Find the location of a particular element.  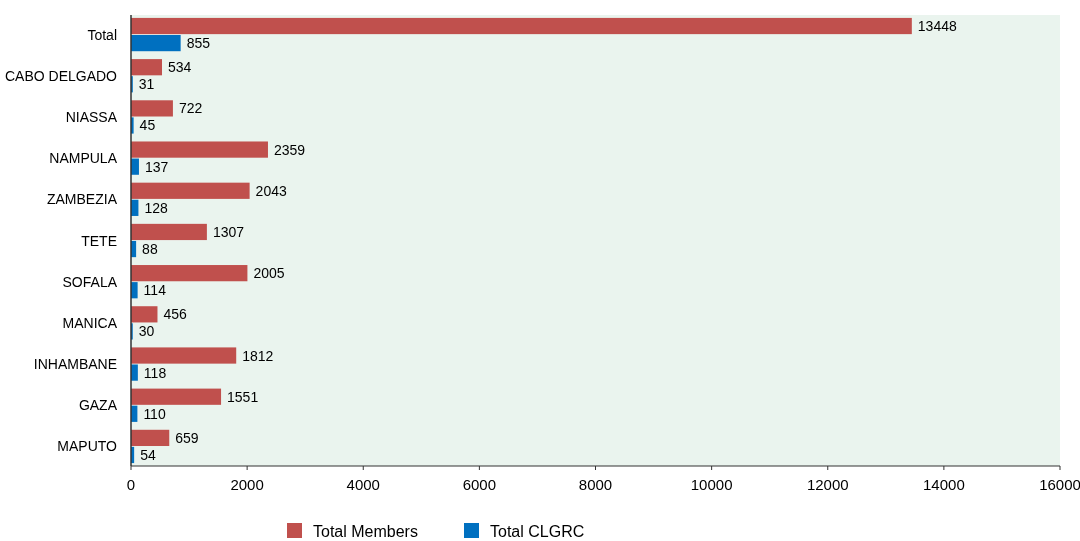

x-tick-label: 4000 is located at coordinates (363, 484).